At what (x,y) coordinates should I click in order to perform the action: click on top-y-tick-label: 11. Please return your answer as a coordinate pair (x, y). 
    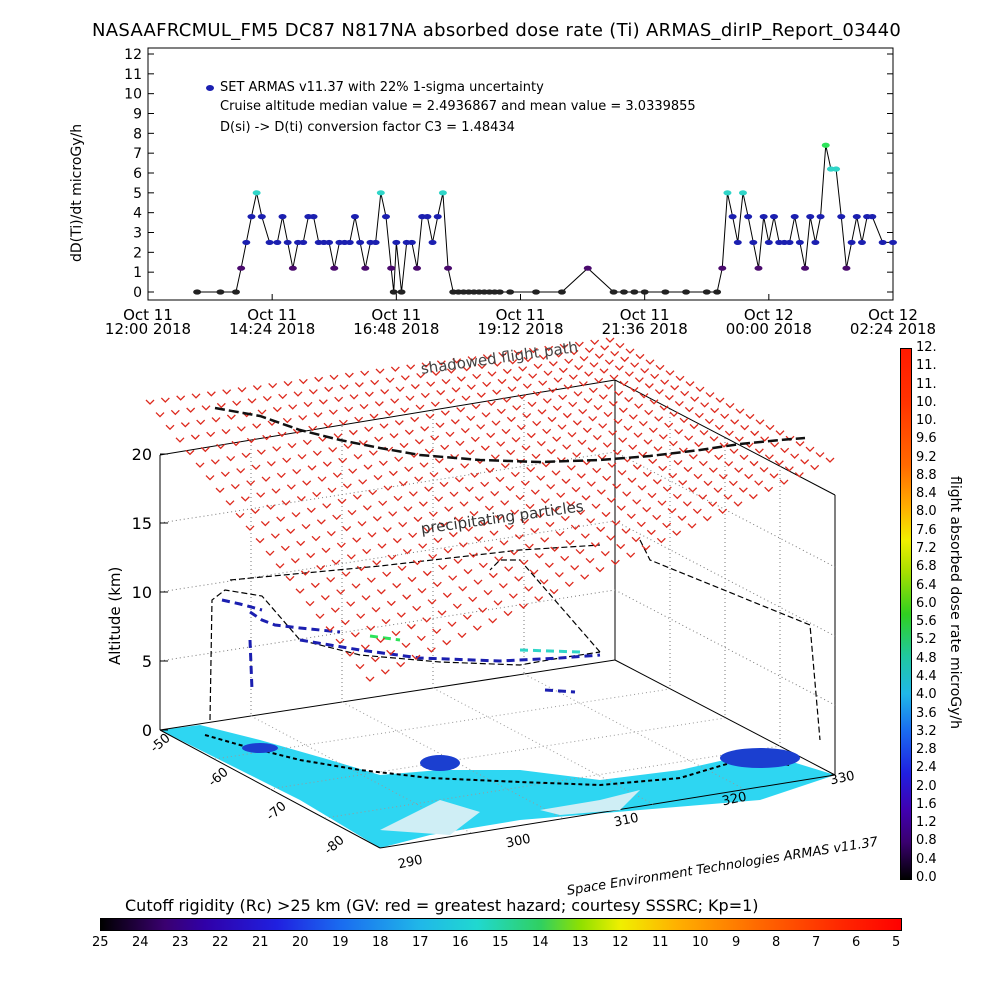
    Looking at the image, I should click on (133, 75).